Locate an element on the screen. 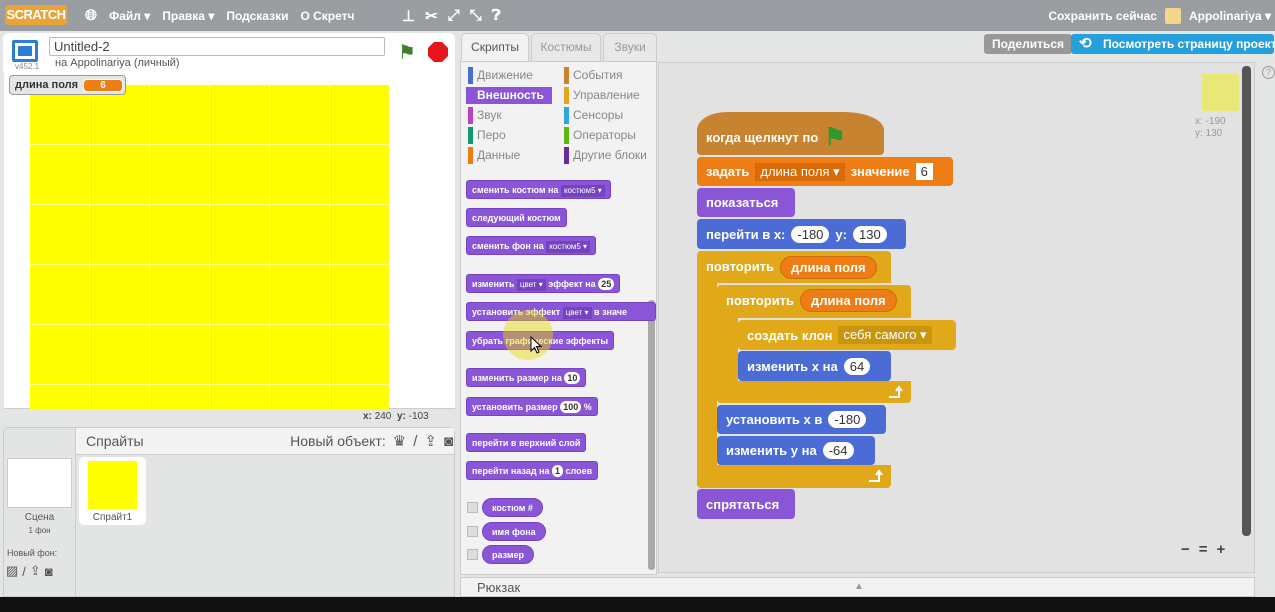 The height and width of the screenshot is (612, 1275). user-avatar is located at coordinates (1172, 15).